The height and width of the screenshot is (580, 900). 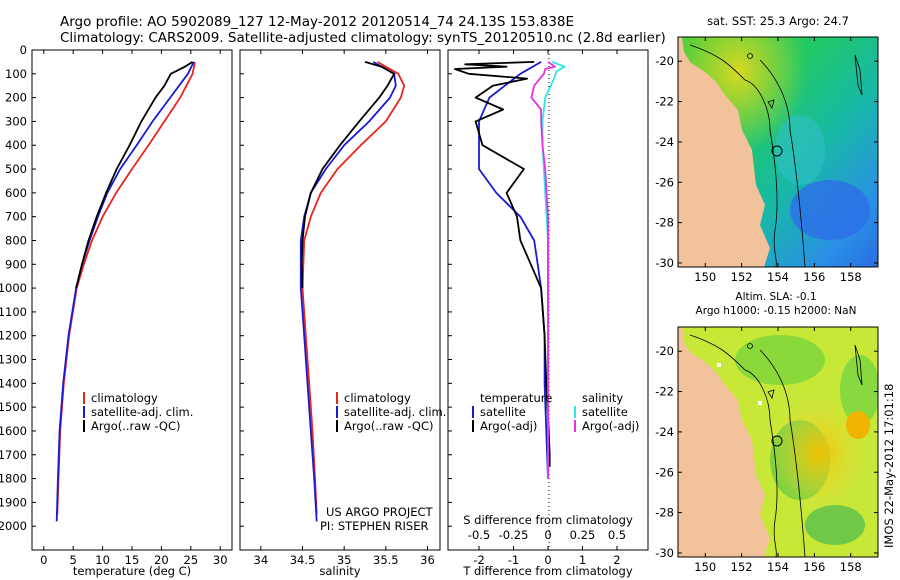 I want to click on depth-tick-label: 900, so click(x=16, y=264).